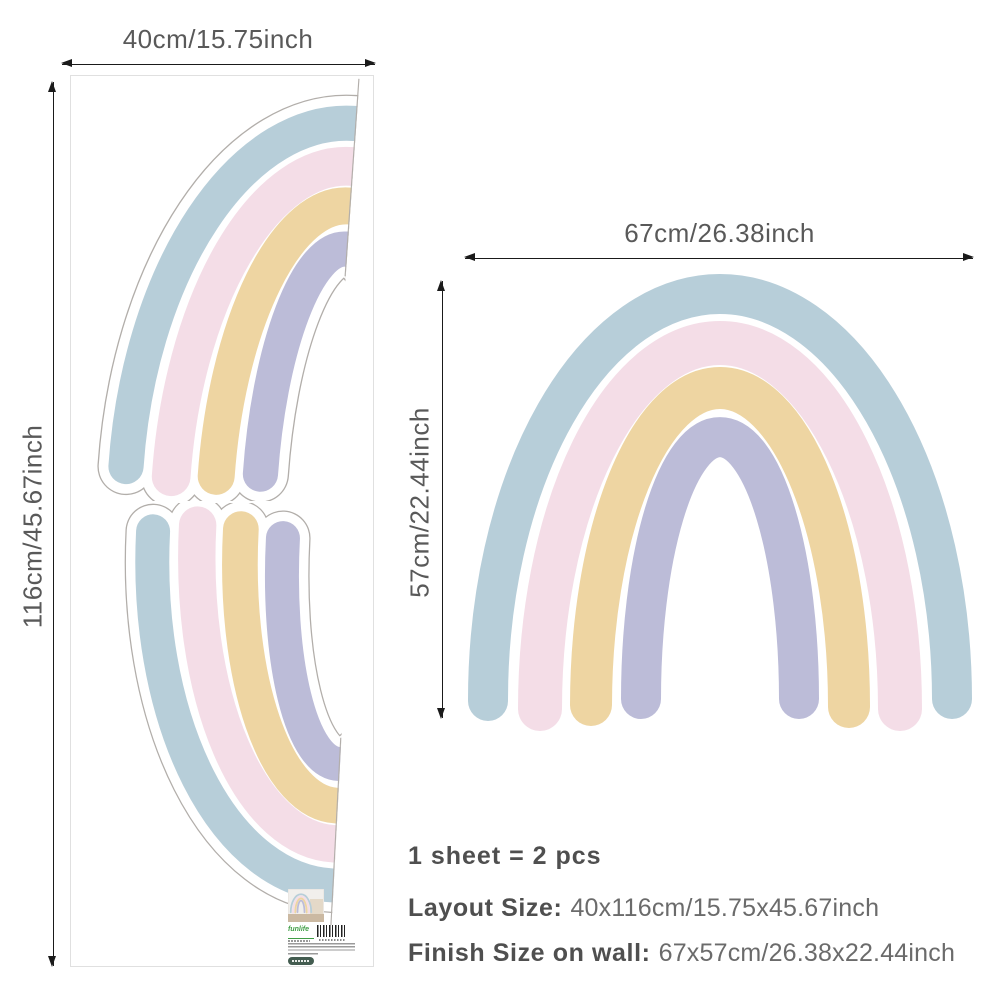 The height and width of the screenshot is (1000, 1000). What do you see at coordinates (301, 903) in the screenshot?
I see `thumbnail-rainbow-icon` at bounding box center [301, 903].